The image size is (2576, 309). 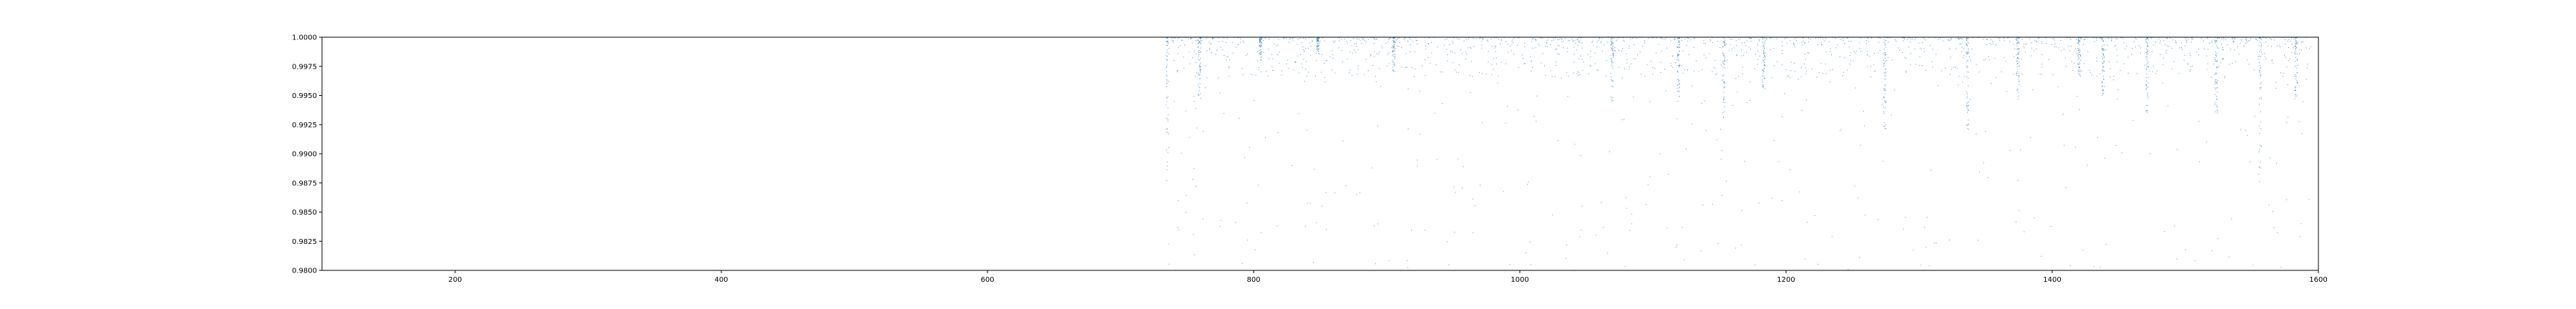 What do you see at coordinates (1519, 280) in the screenshot?
I see `x-tick-label: 1000` at bounding box center [1519, 280].